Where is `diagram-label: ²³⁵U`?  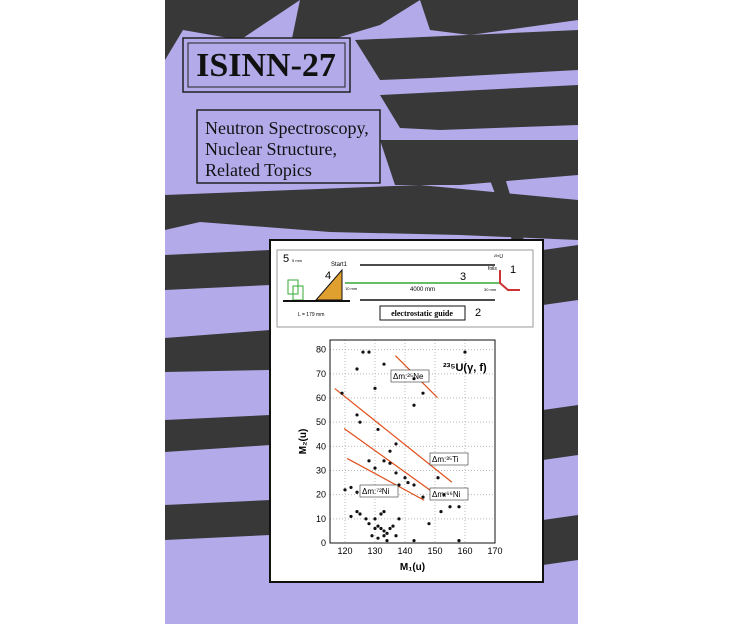
diagram-label: ²³⁵U is located at coordinates (498, 257).